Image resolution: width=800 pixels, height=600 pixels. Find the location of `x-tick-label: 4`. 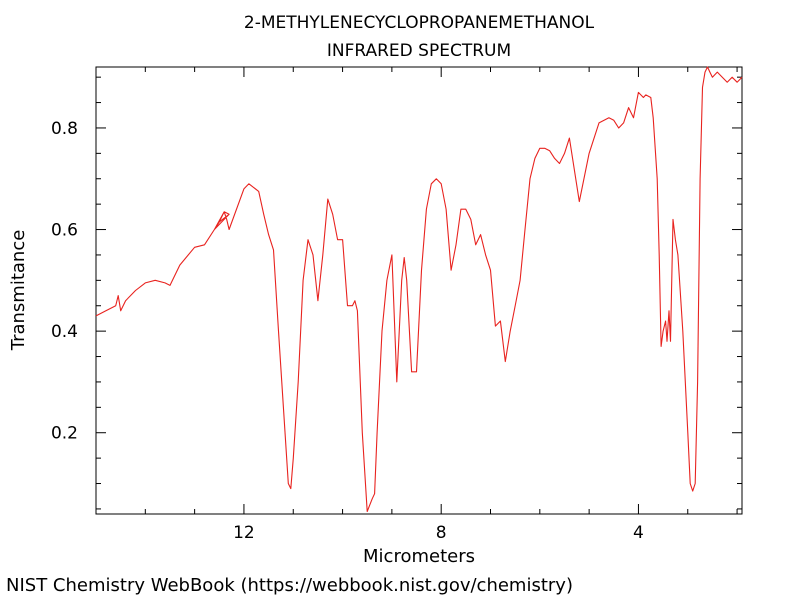

x-tick-label: 4 is located at coordinates (638, 533).